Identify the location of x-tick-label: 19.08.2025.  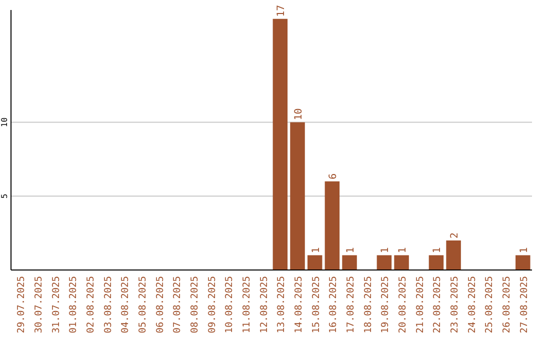
(386, 305).